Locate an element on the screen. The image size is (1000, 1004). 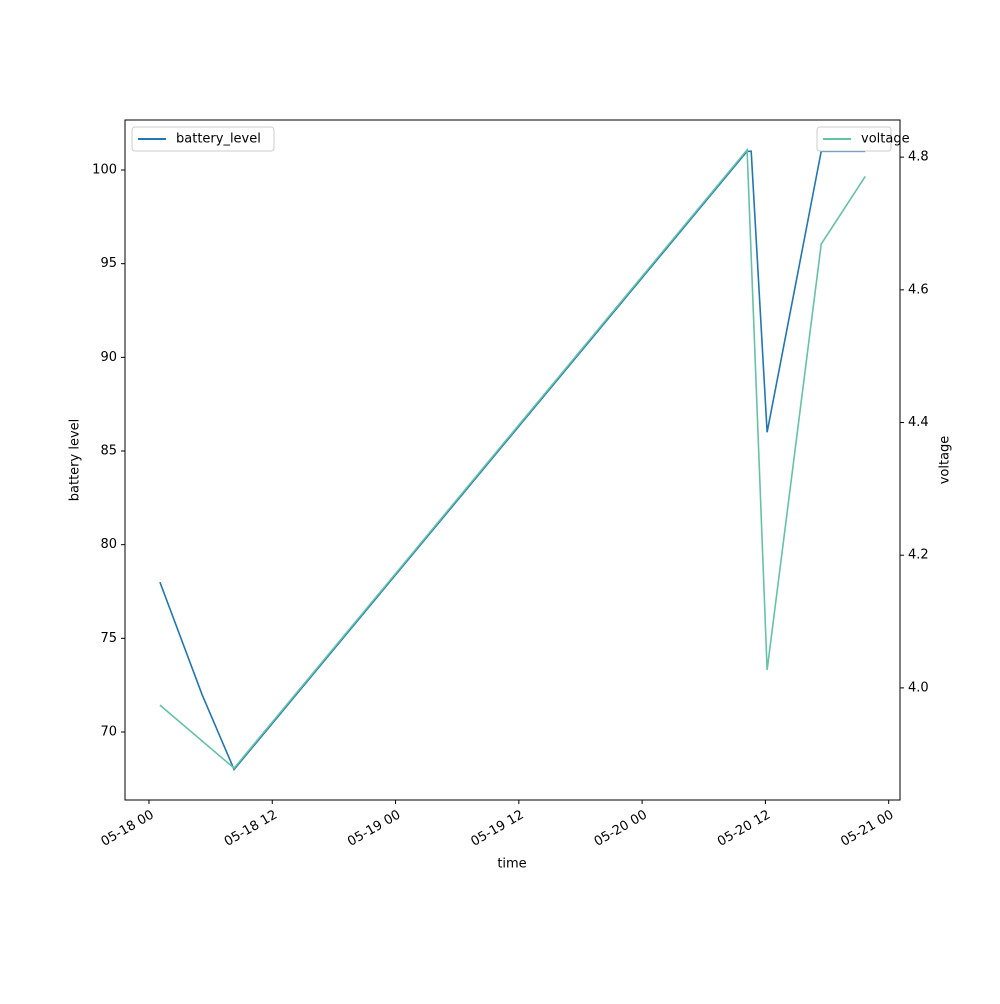
y2-tick-label: 4.8 is located at coordinates (918, 157).